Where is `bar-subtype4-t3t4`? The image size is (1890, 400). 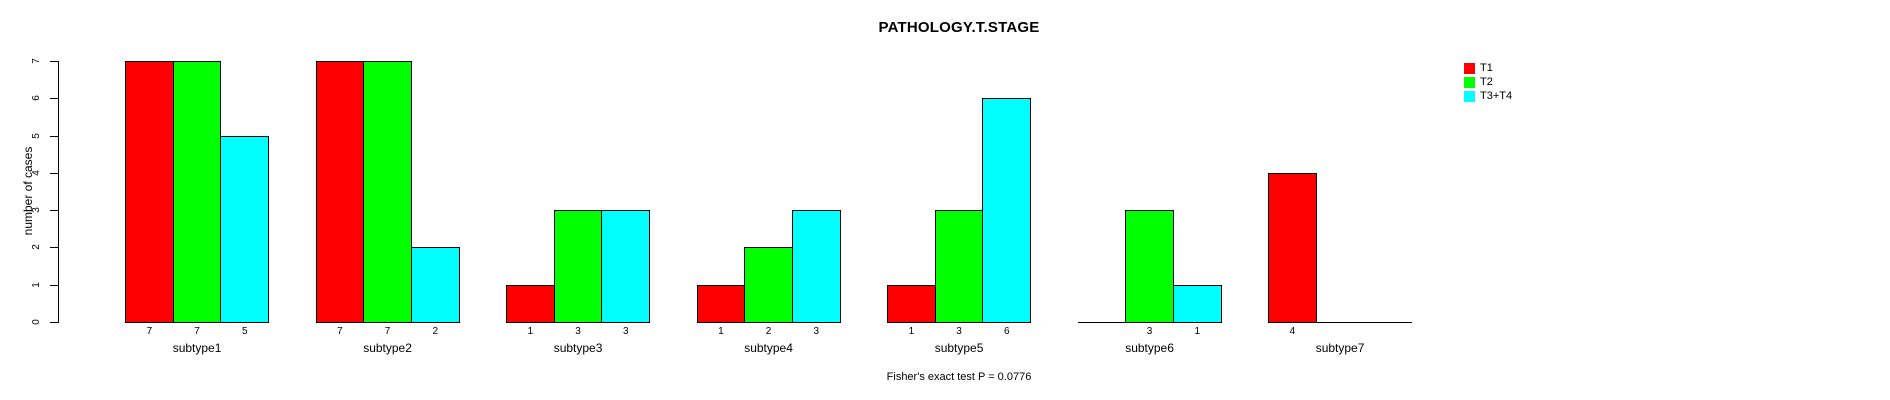
bar-subtype4-t3t4 is located at coordinates (816, 266).